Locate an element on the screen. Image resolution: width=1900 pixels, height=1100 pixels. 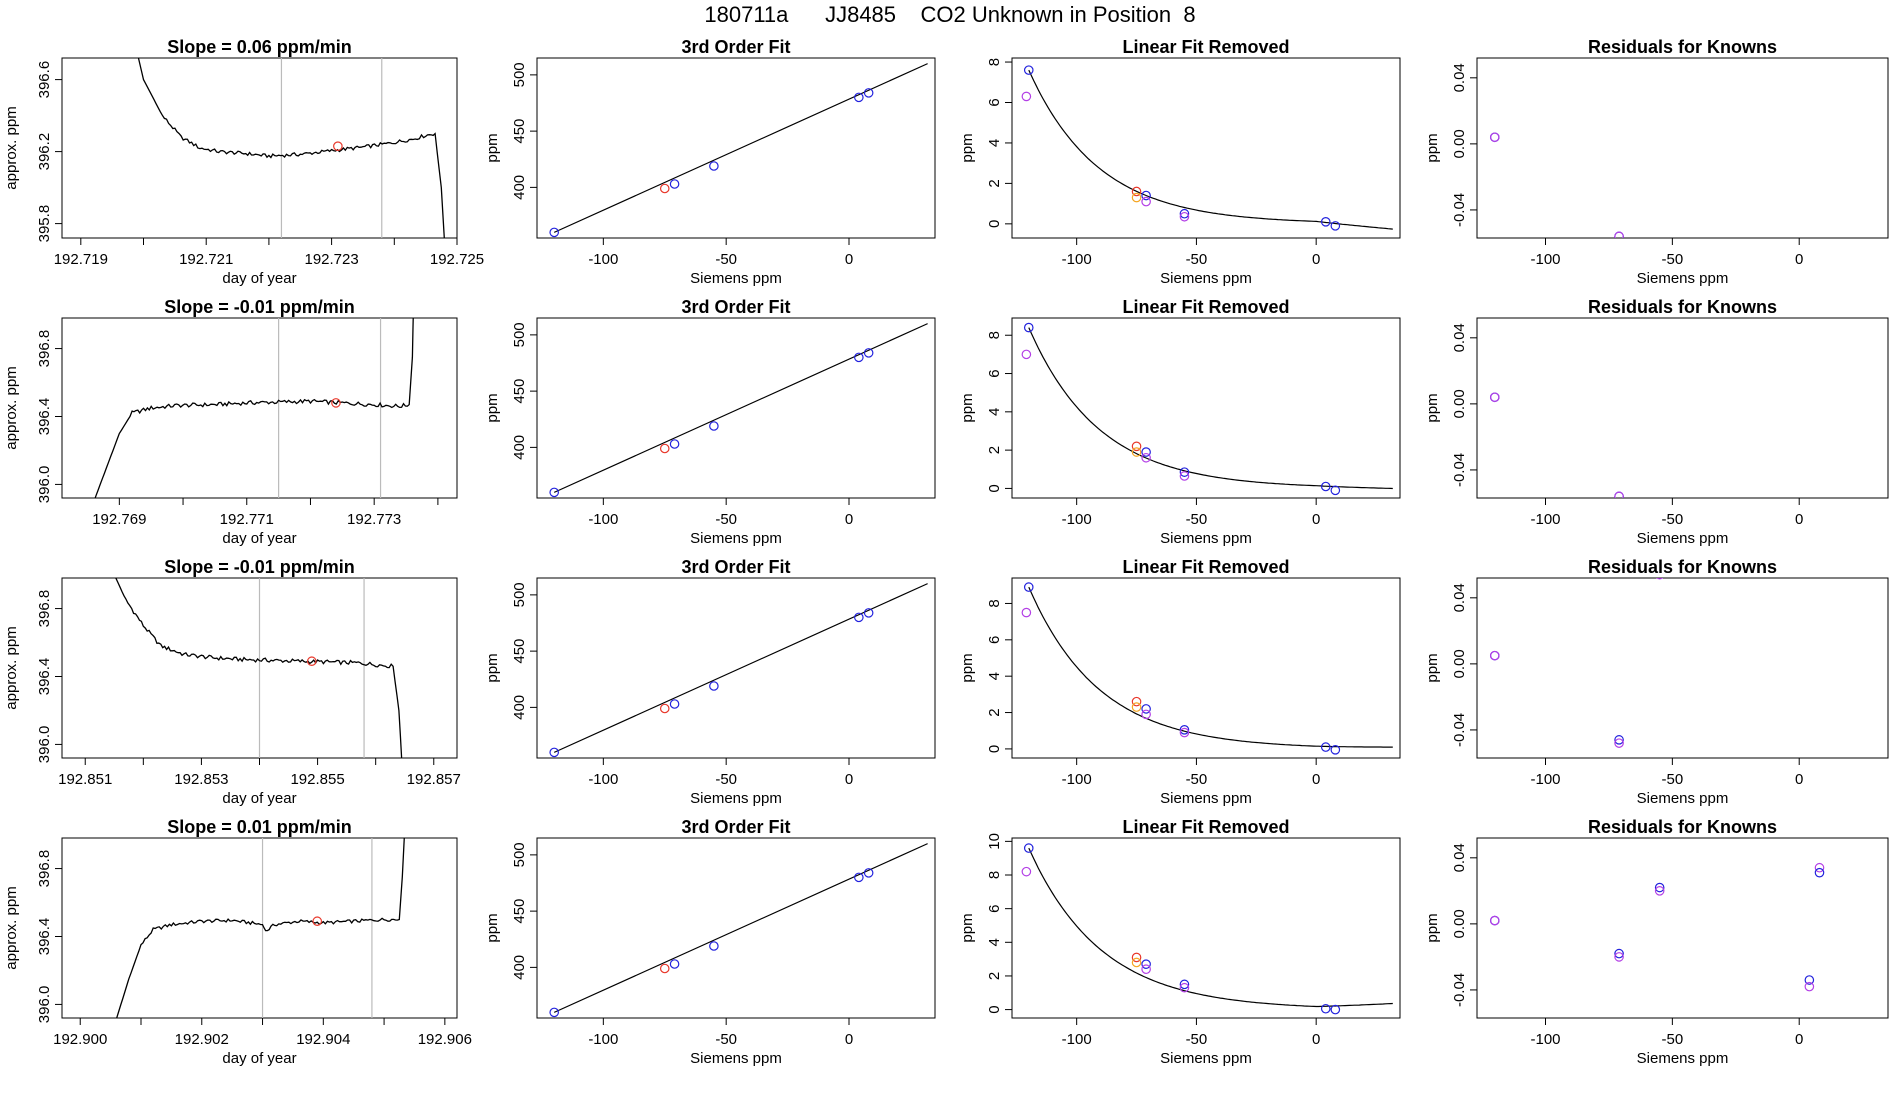
y-tick-label: 500 is located at coordinates (519, 854).